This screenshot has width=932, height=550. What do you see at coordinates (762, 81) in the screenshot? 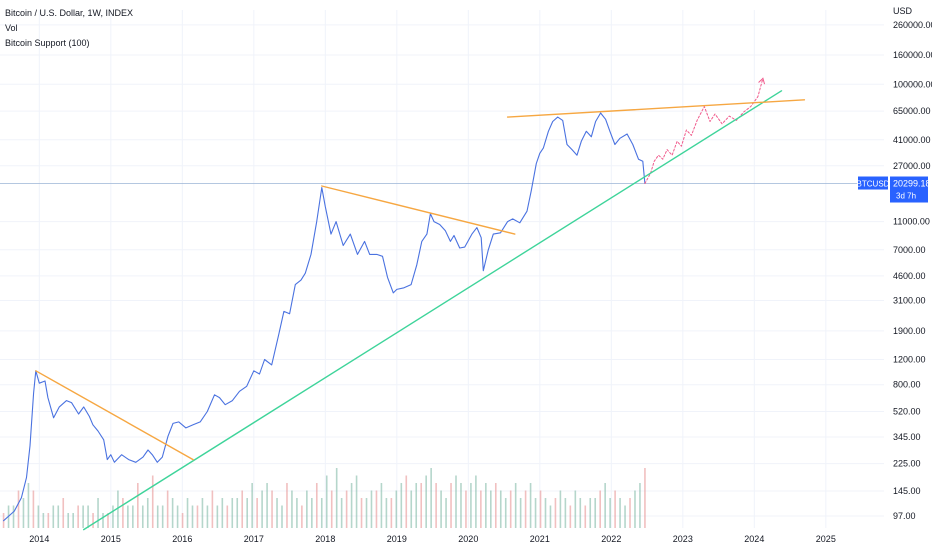
I see `projection-arrowhead` at bounding box center [762, 81].